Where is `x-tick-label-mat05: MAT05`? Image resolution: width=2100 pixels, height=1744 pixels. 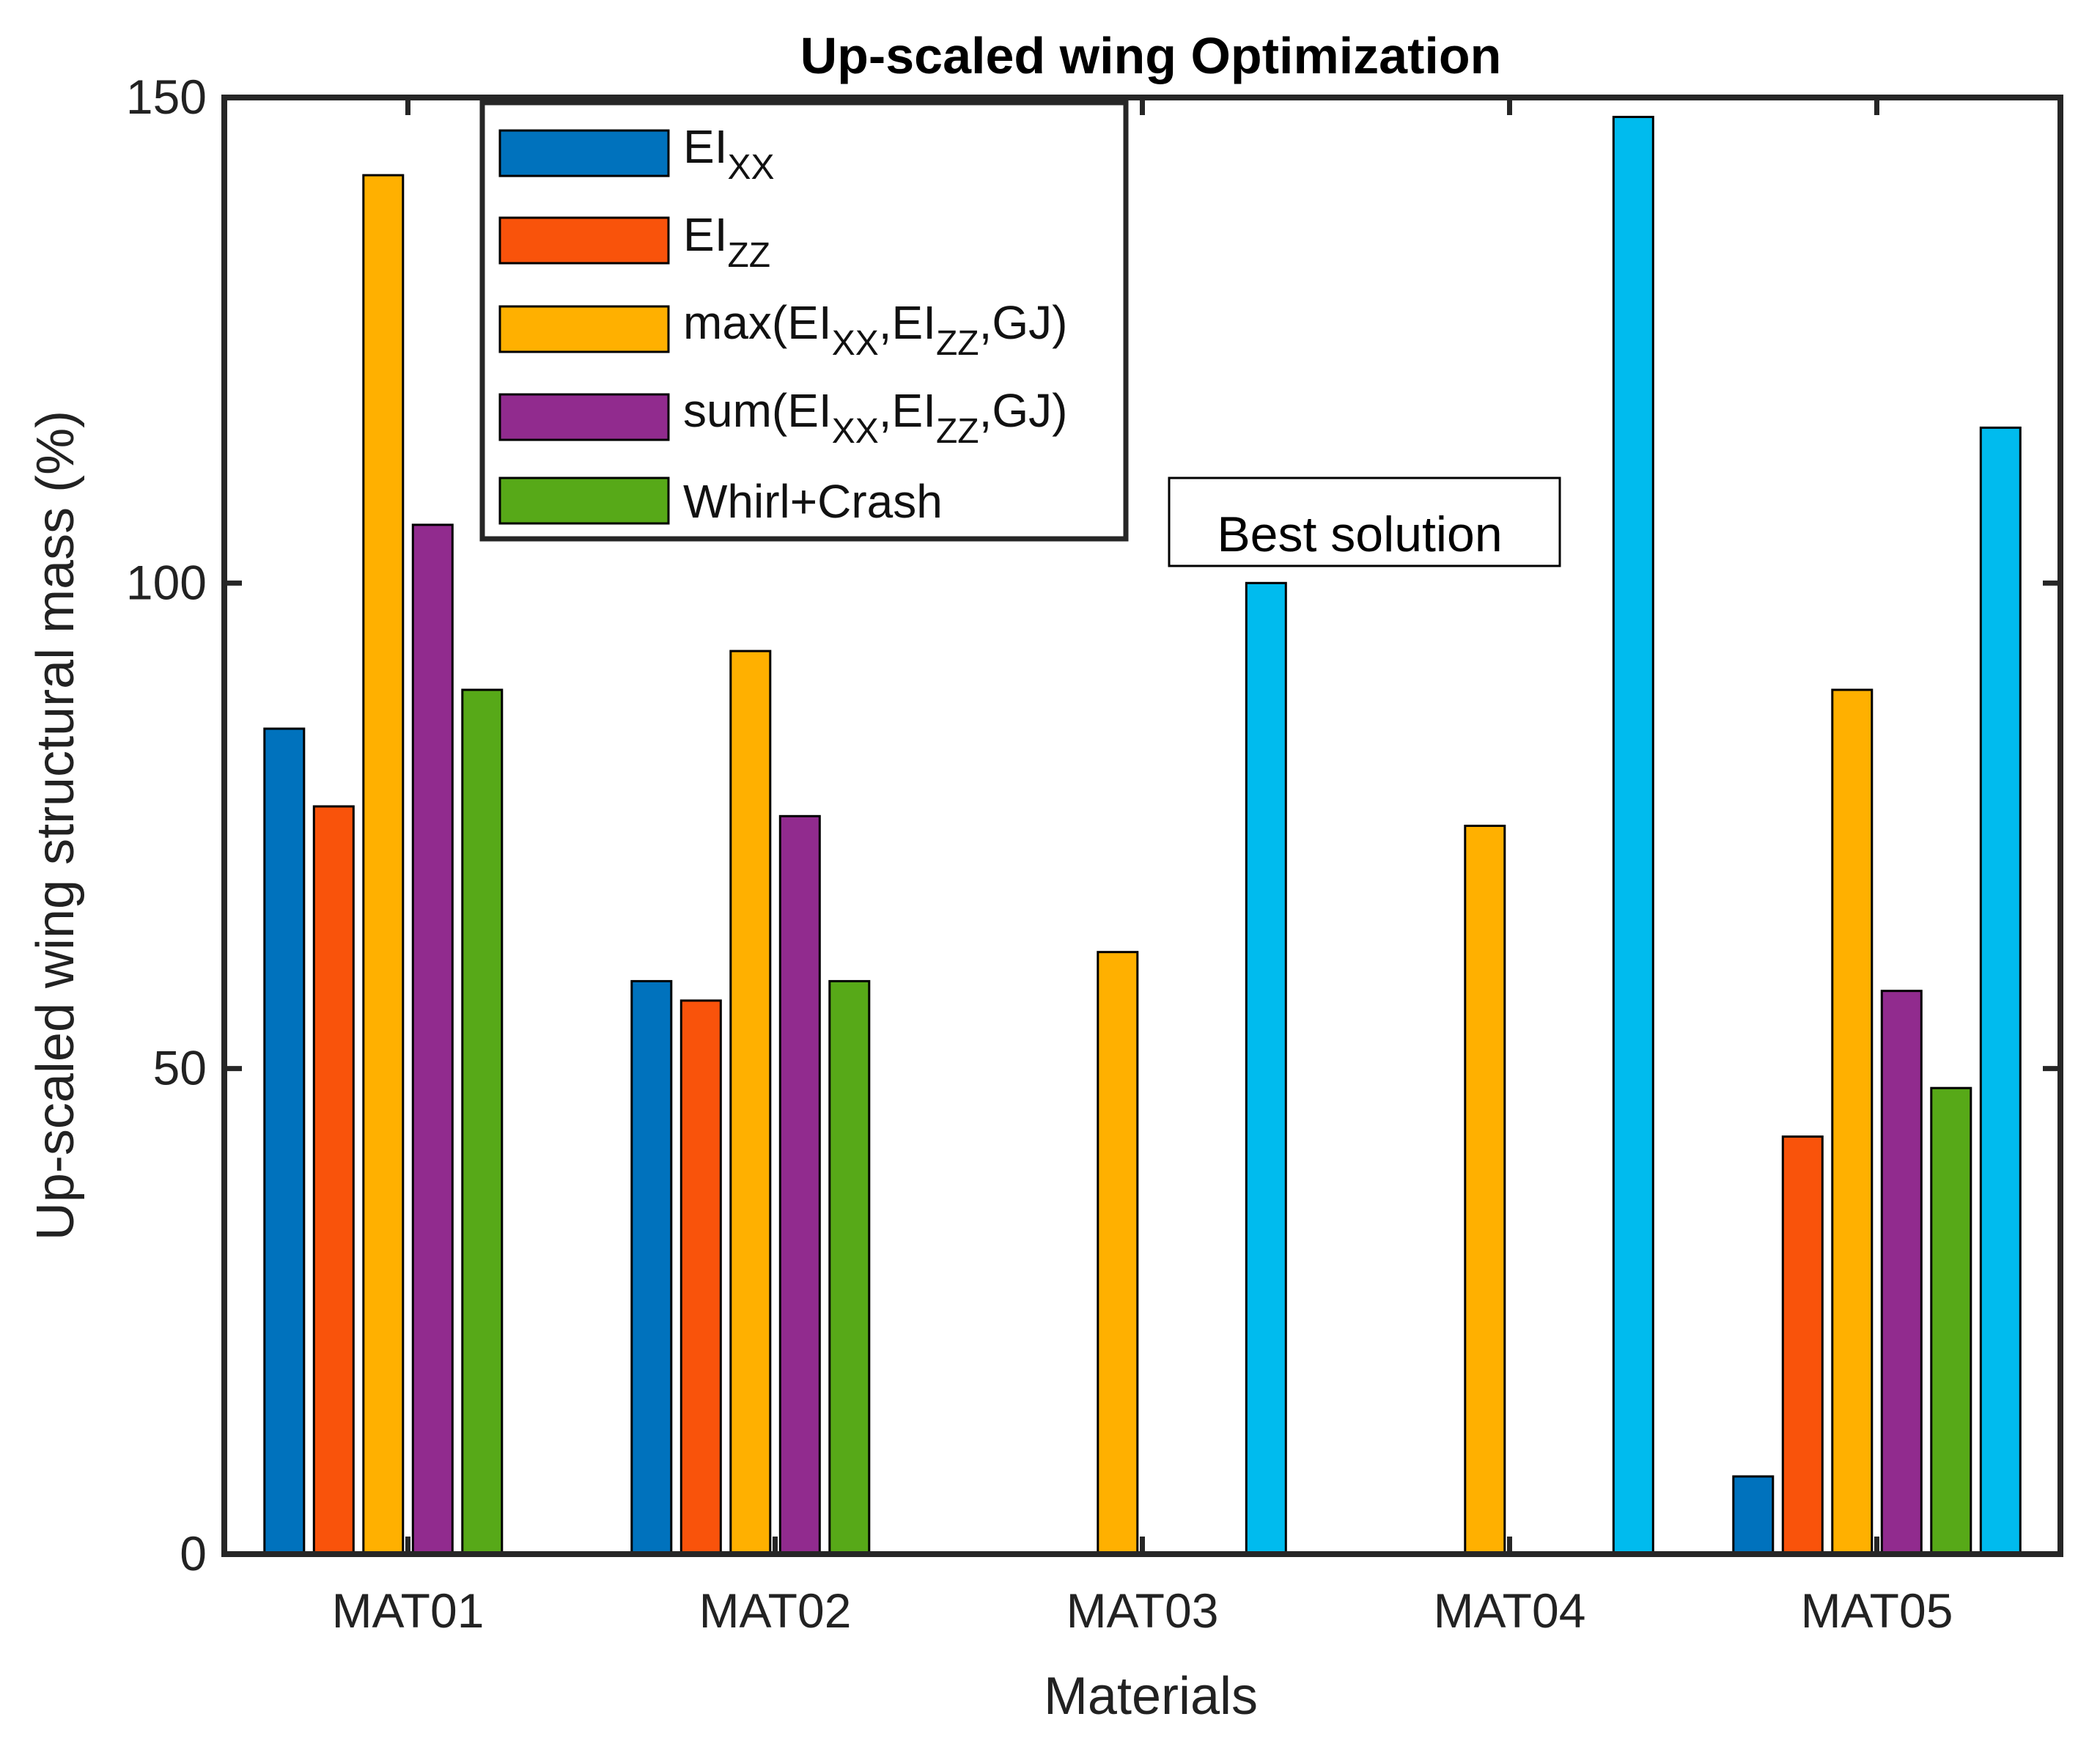
x-tick-label-mat05: MAT05 is located at coordinates (1877, 1611).